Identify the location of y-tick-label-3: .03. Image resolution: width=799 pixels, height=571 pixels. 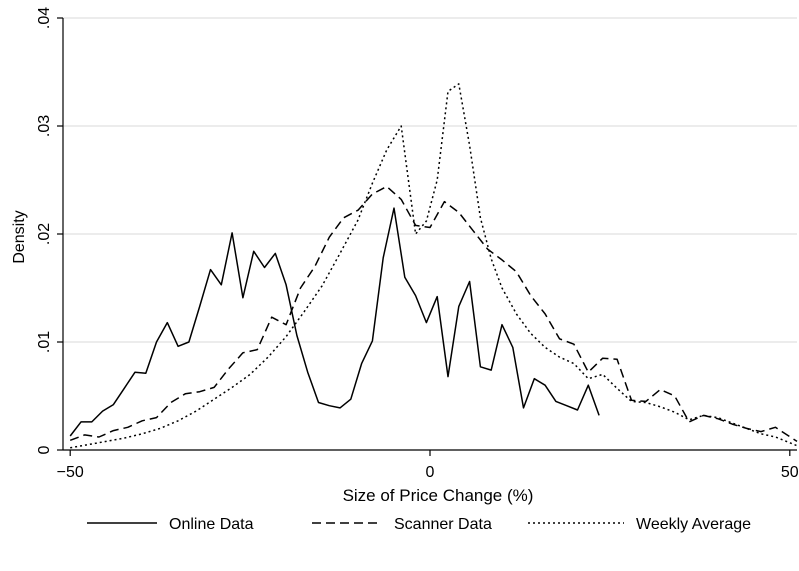
(44, 126).